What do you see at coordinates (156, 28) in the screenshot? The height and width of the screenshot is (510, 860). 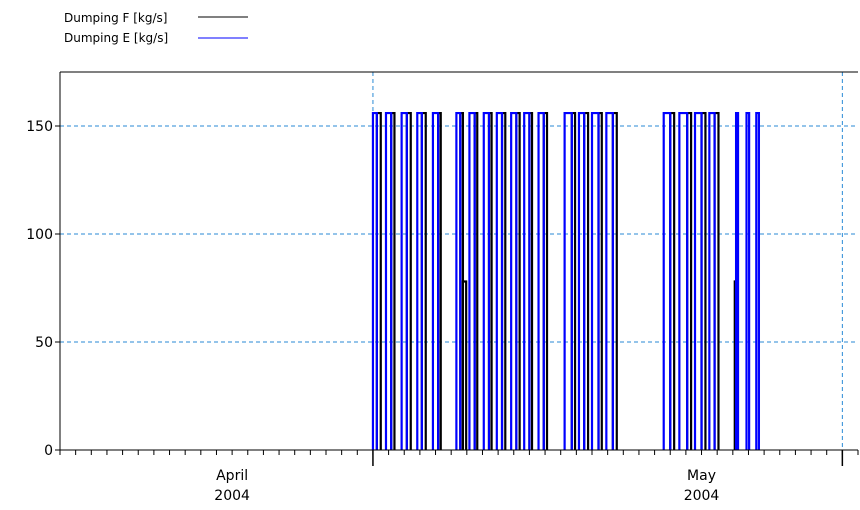 I see `legend: Dumping F [kg/s] Dumping E [kg/s]` at bounding box center [156, 28].